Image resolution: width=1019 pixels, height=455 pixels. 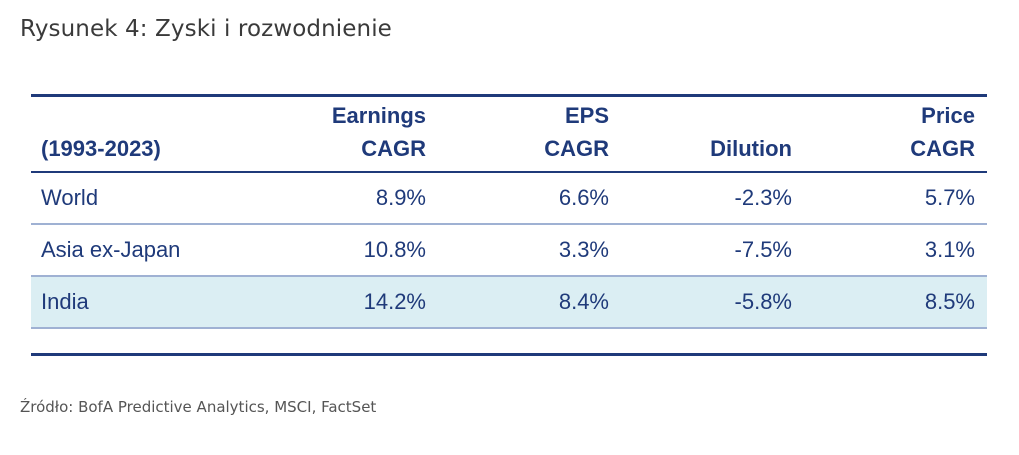 I want to click on cell-dilution: -5.8%, so click(x=763, y=301).